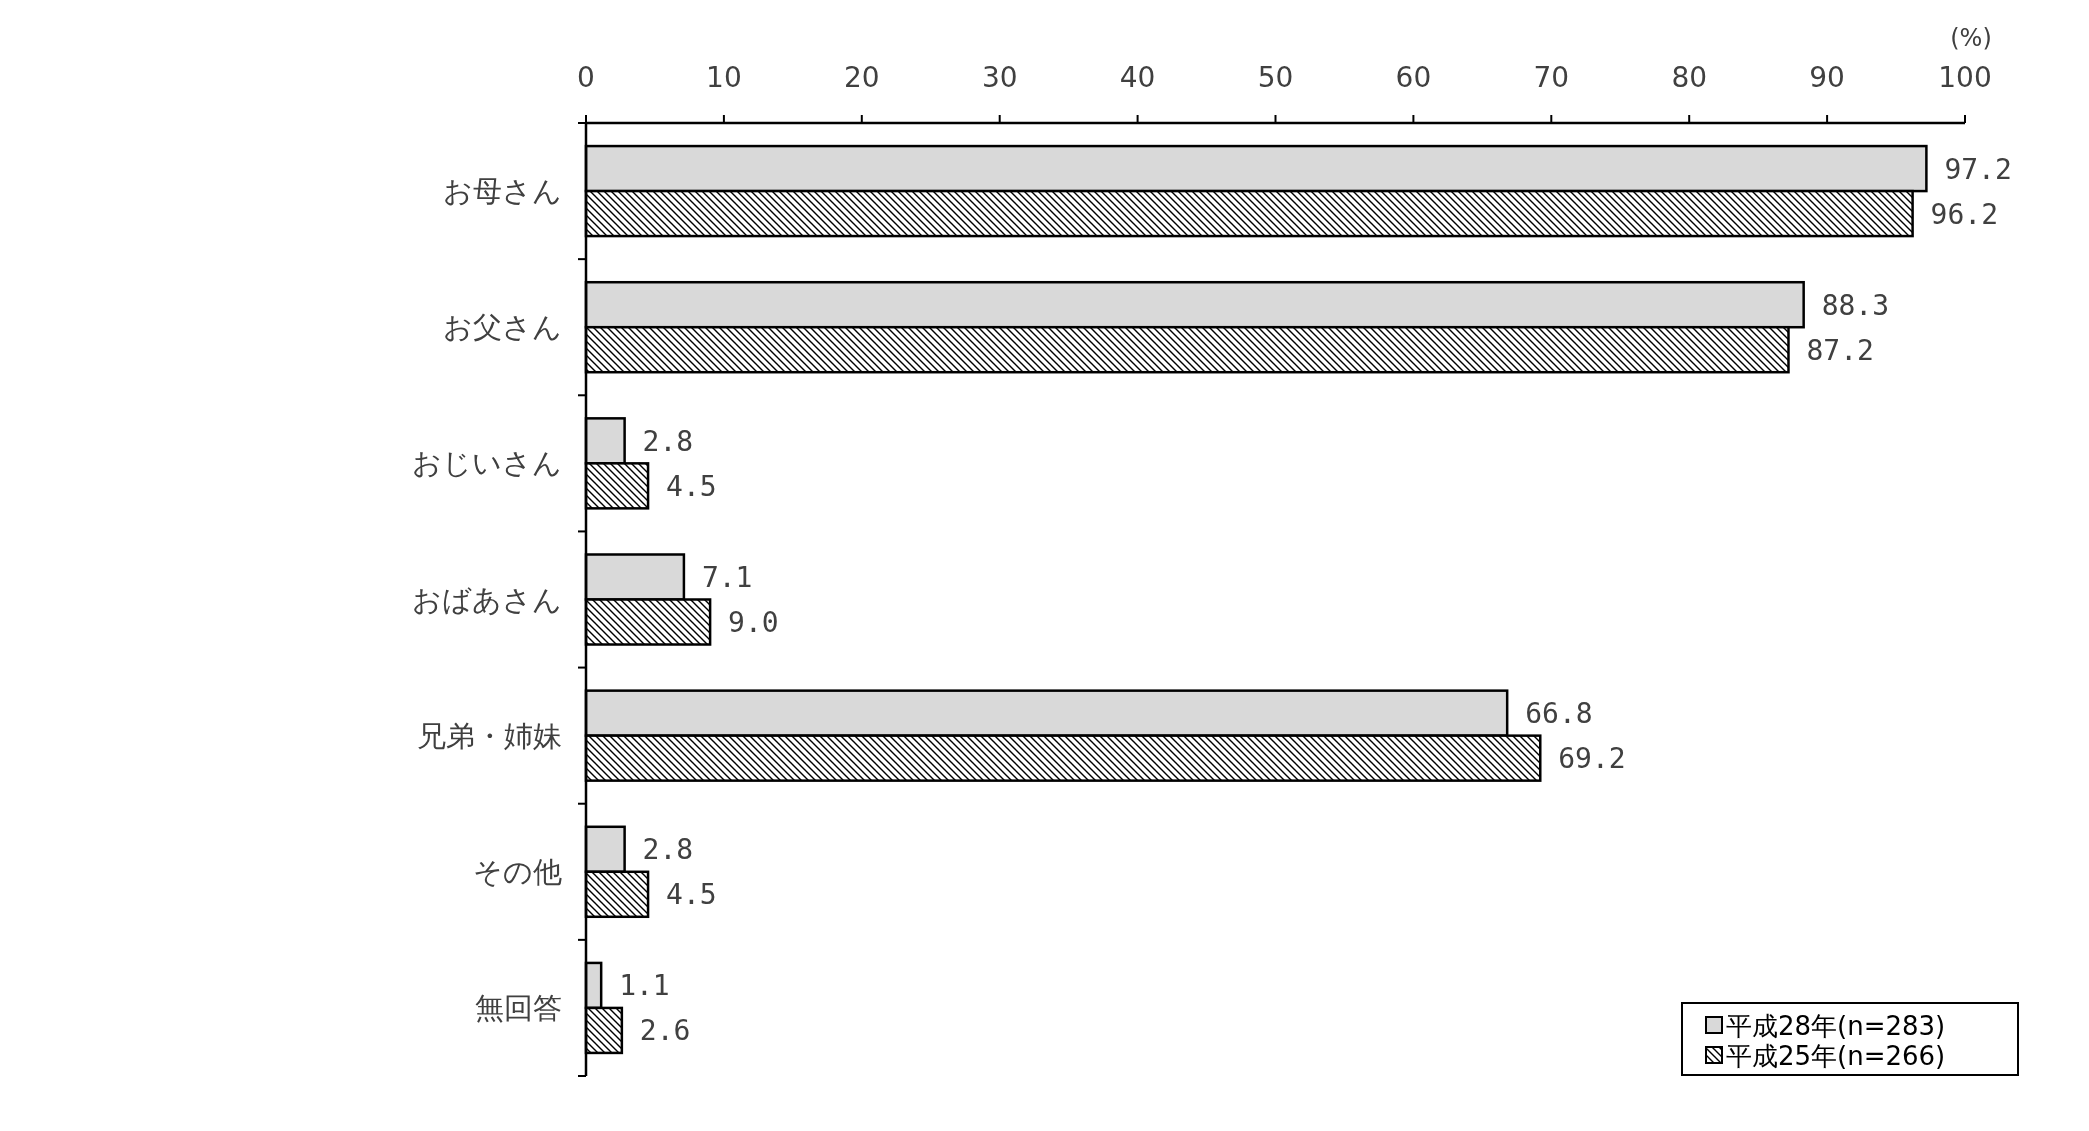 Image resolution: width=2089 pixels, height=1131 pixels. What do you see at coordinates (1836, 1026) in the screenshot?
I see `legend-label: 平成28年(n=283)` at bounding box center [1836, 1026].